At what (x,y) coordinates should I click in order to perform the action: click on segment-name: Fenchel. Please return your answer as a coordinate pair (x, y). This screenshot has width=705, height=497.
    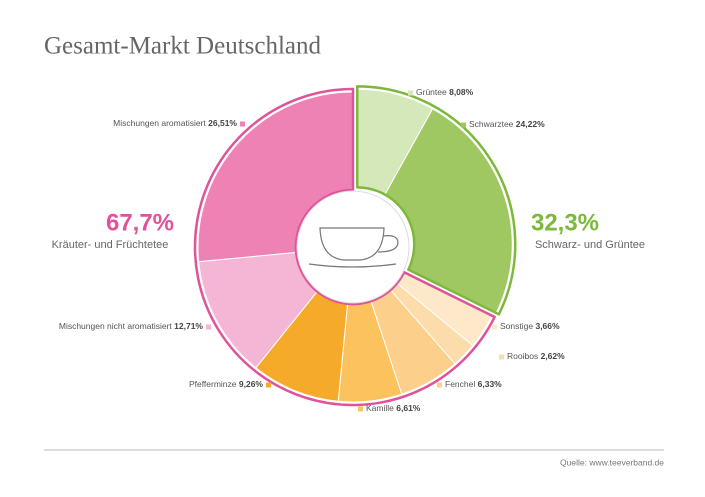
    Looking at the image, I should click on (460, 384).